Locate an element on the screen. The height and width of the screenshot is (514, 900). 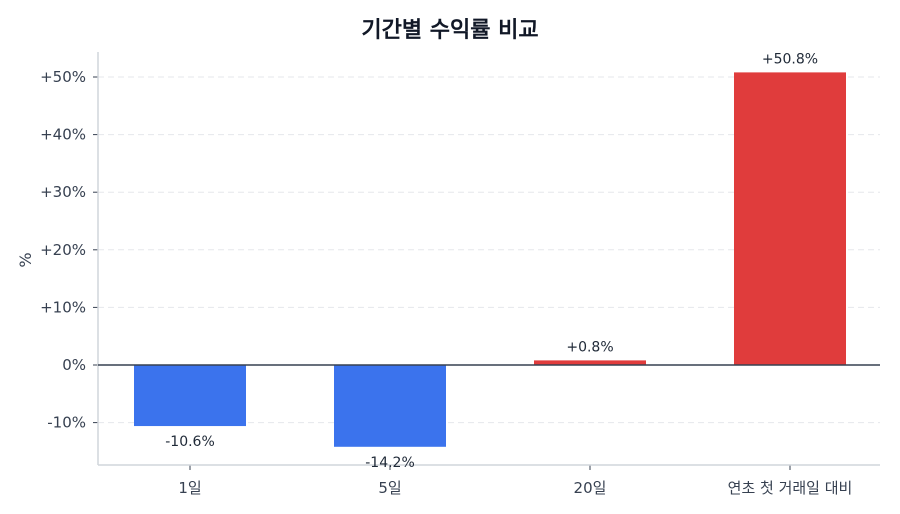
x-tick-label: 연초 첫 거래일 대비 is located at coordinates (790, 488).